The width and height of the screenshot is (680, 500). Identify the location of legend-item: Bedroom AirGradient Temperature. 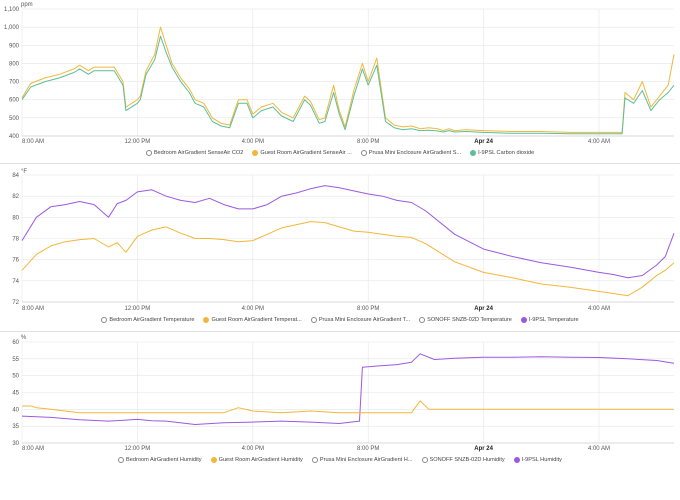
(147, 320).